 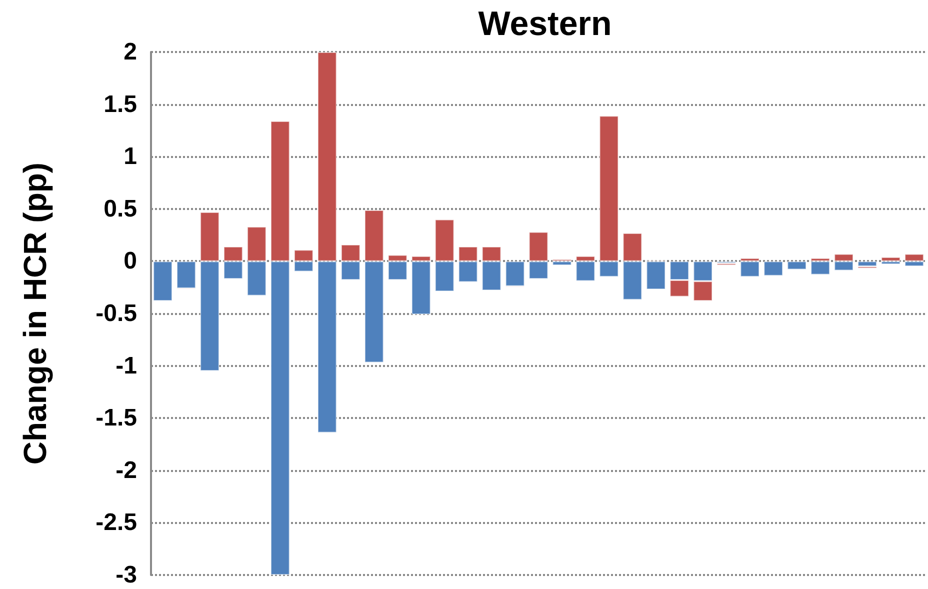 What do you see at coordinates (120, 208) in the screenshot?
I see `y-tick-label: 0.5` at bounding box center [120, 208].